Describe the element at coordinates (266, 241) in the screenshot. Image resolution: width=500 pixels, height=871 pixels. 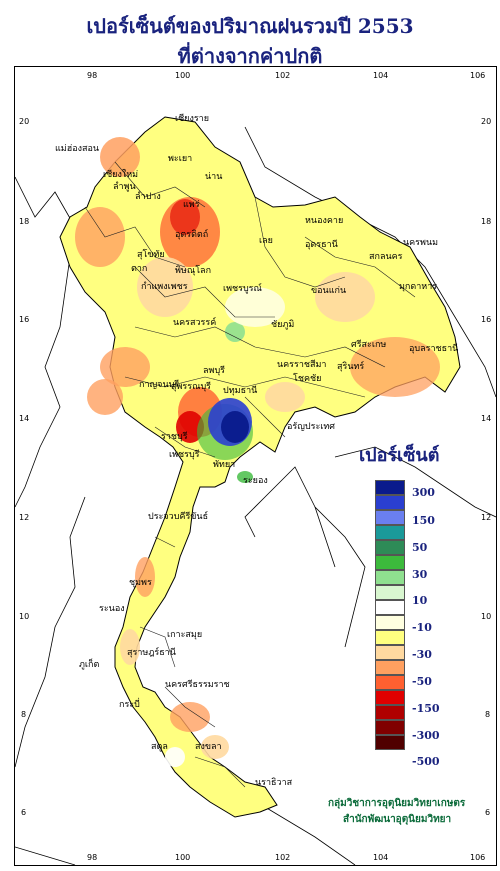
I see `province-label: เลย` at that location.